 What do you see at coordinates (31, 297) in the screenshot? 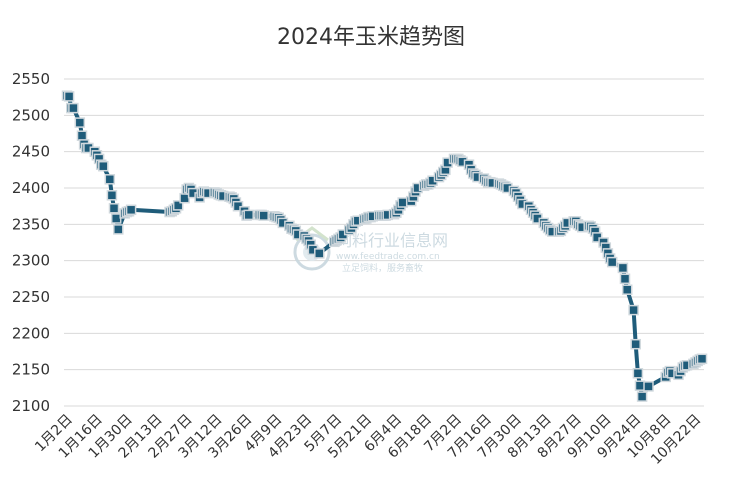
I see `y-tick-label: 2250` at bounding box center [31, 297].